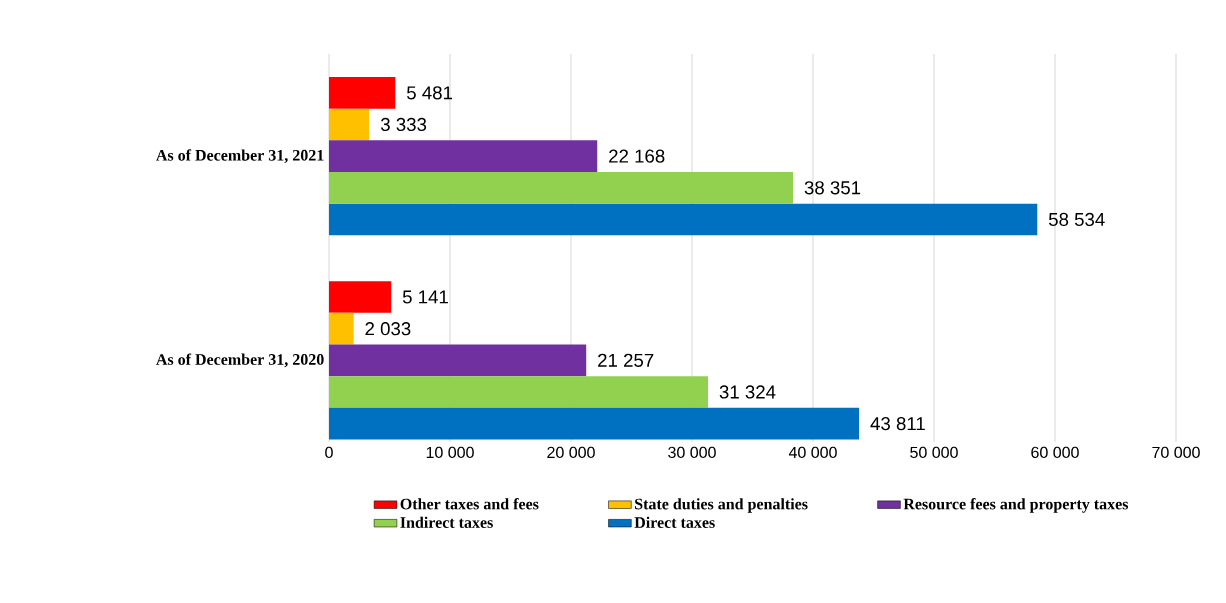 The image size is (1226, 603). I want to click on x-tick-label: 0, so click(329, 452).